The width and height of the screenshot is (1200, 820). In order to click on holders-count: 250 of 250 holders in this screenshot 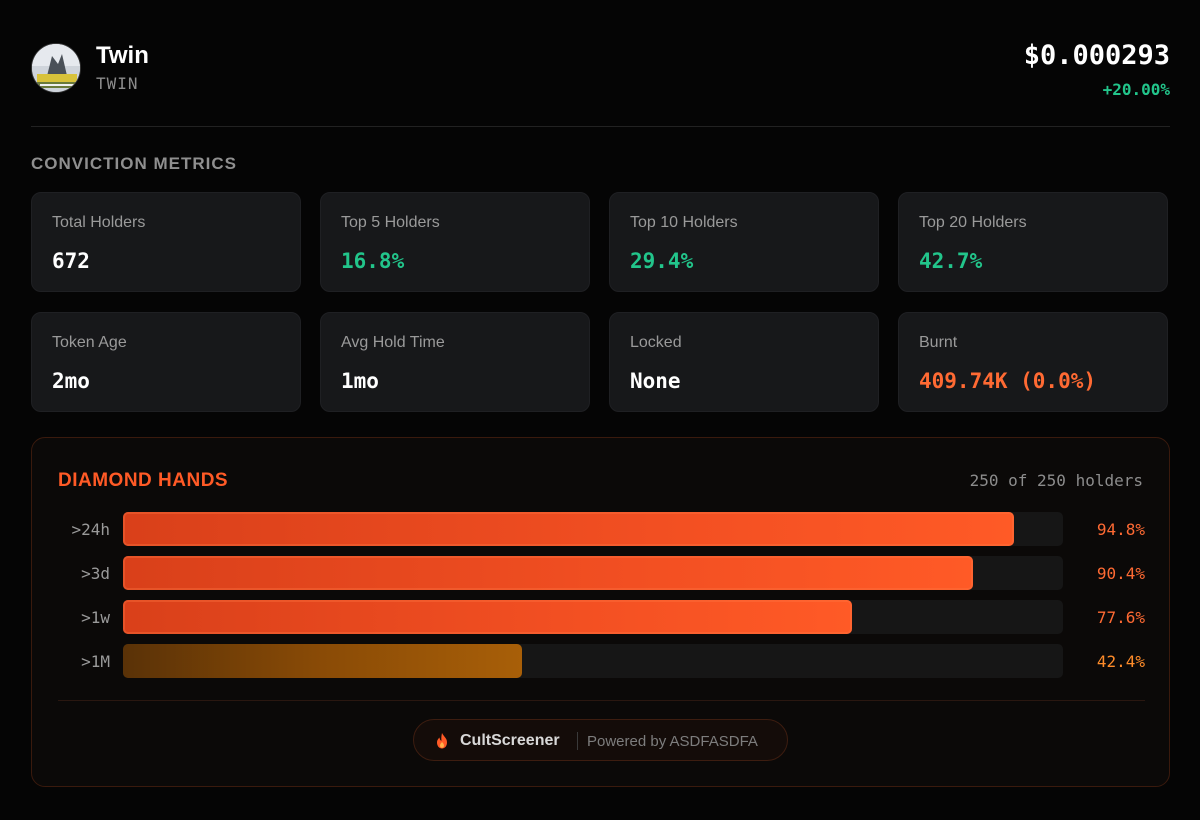, I will do `click(1056, 480)`.